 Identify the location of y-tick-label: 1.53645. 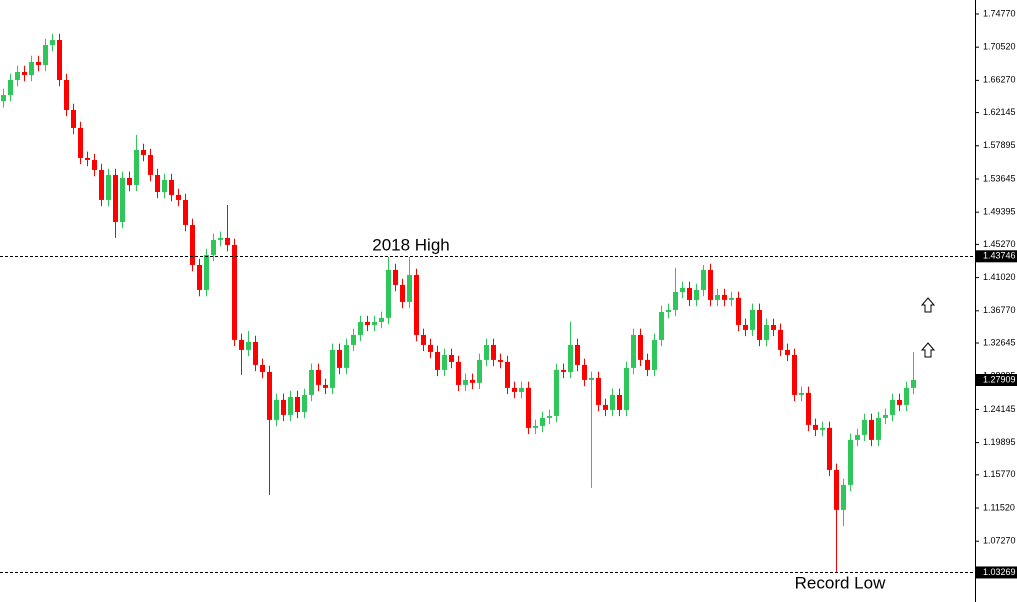
(999, 178).